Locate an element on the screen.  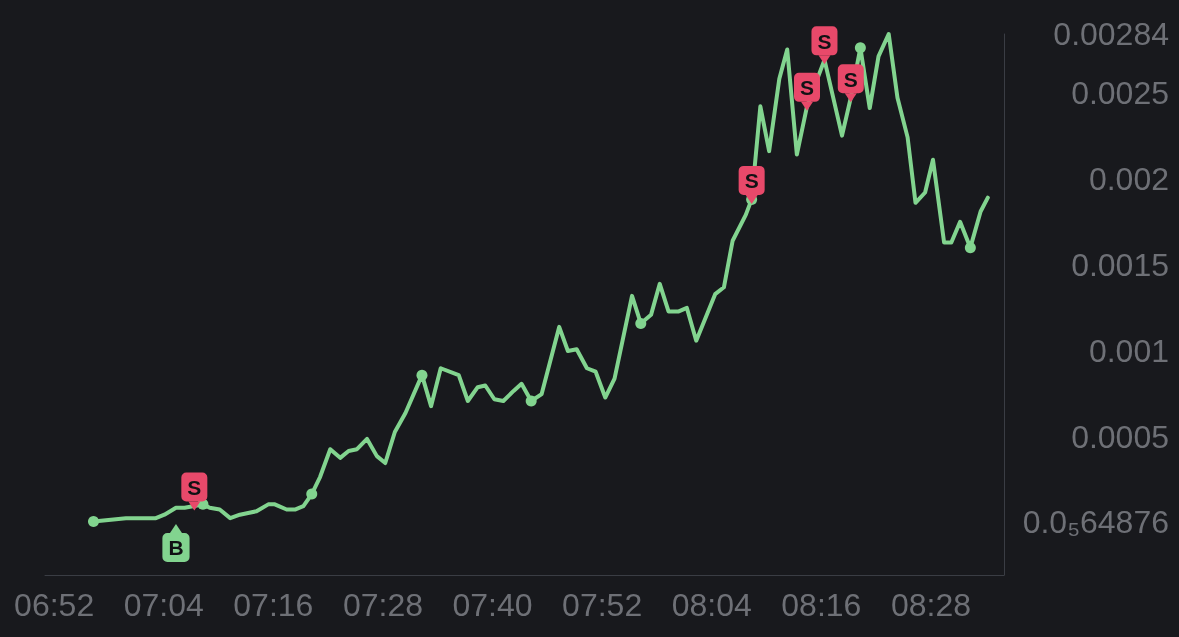
x-tick-label: 07:40 is located at coordinates (492, 605).